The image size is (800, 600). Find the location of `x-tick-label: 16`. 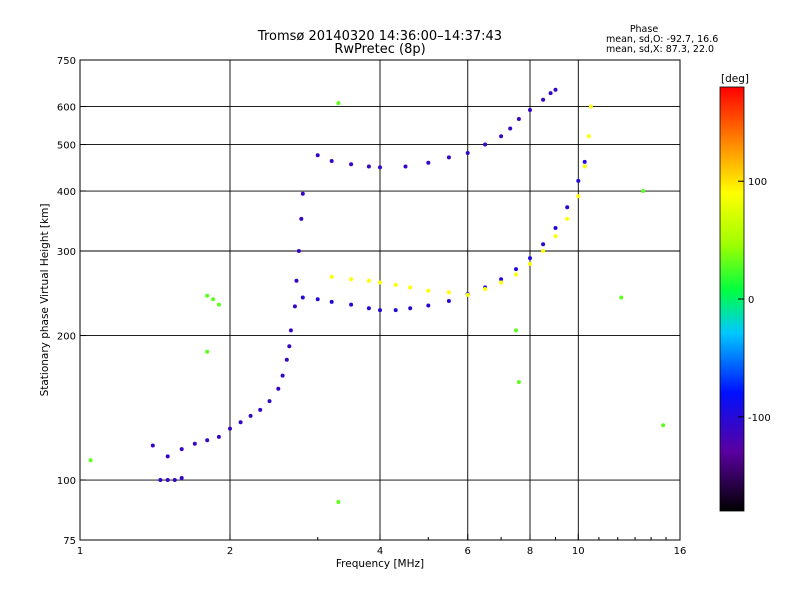

x-tick-label: 16 is located at coordinates (680, 551).